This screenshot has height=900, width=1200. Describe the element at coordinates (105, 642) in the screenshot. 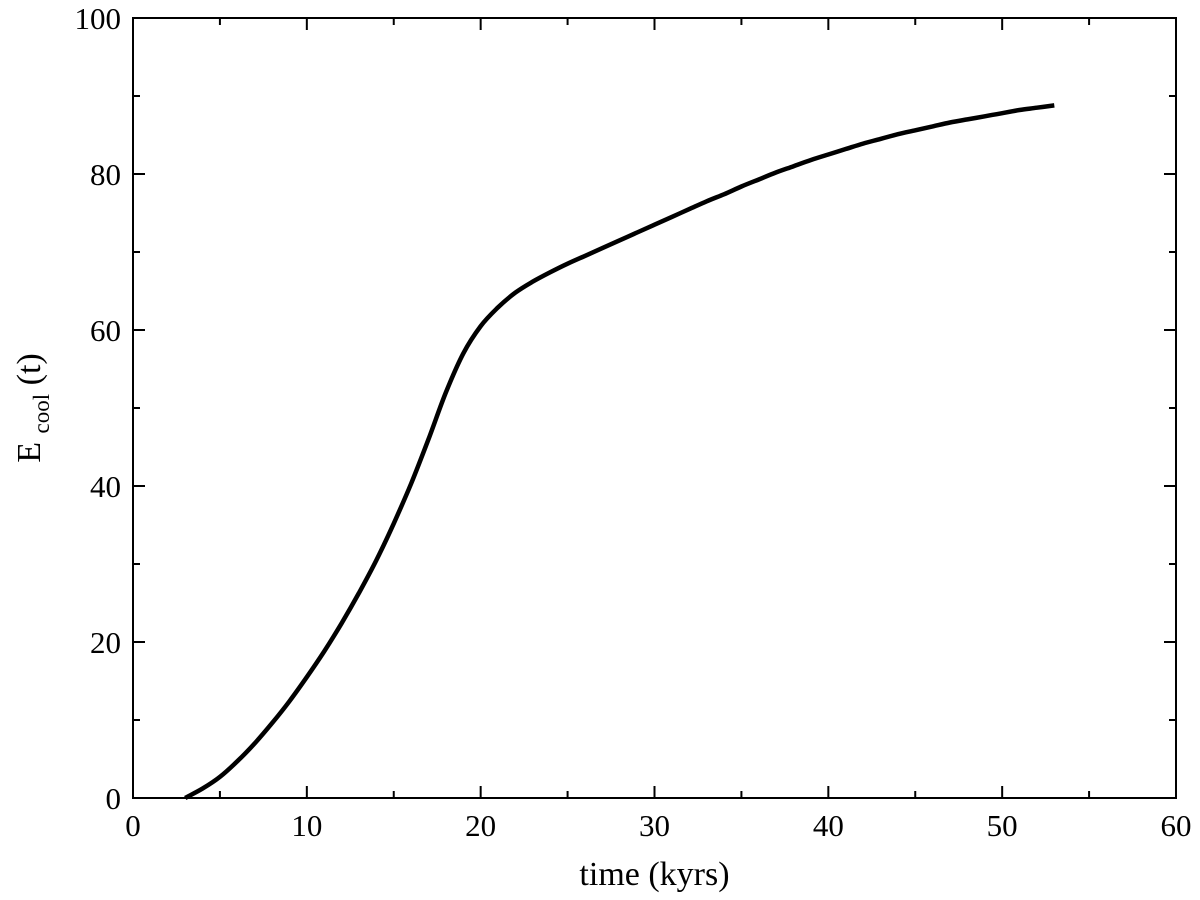

I see `y-tick-label: 20` at that location.